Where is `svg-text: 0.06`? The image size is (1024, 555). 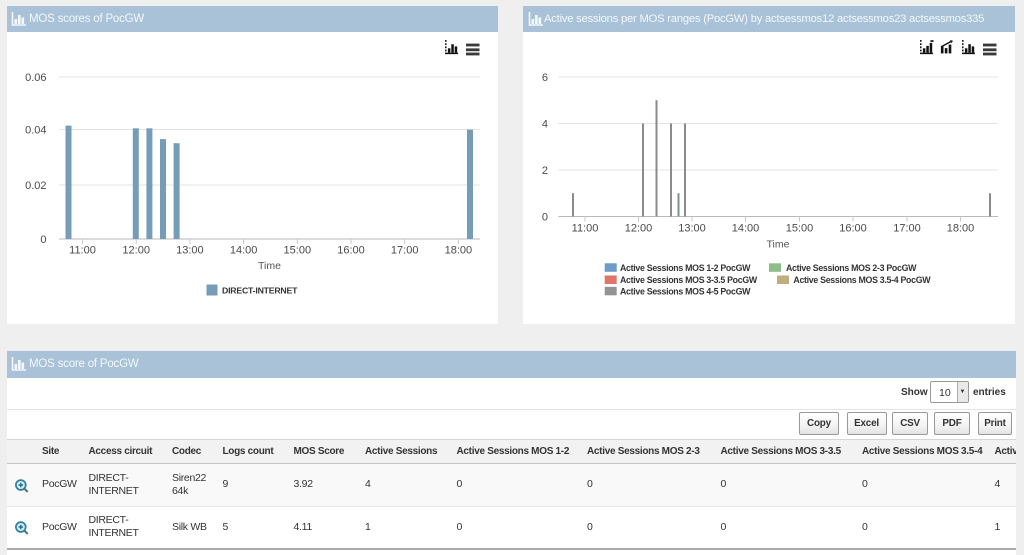 svg-text: 0.06 is located at coordinates (35, 78).